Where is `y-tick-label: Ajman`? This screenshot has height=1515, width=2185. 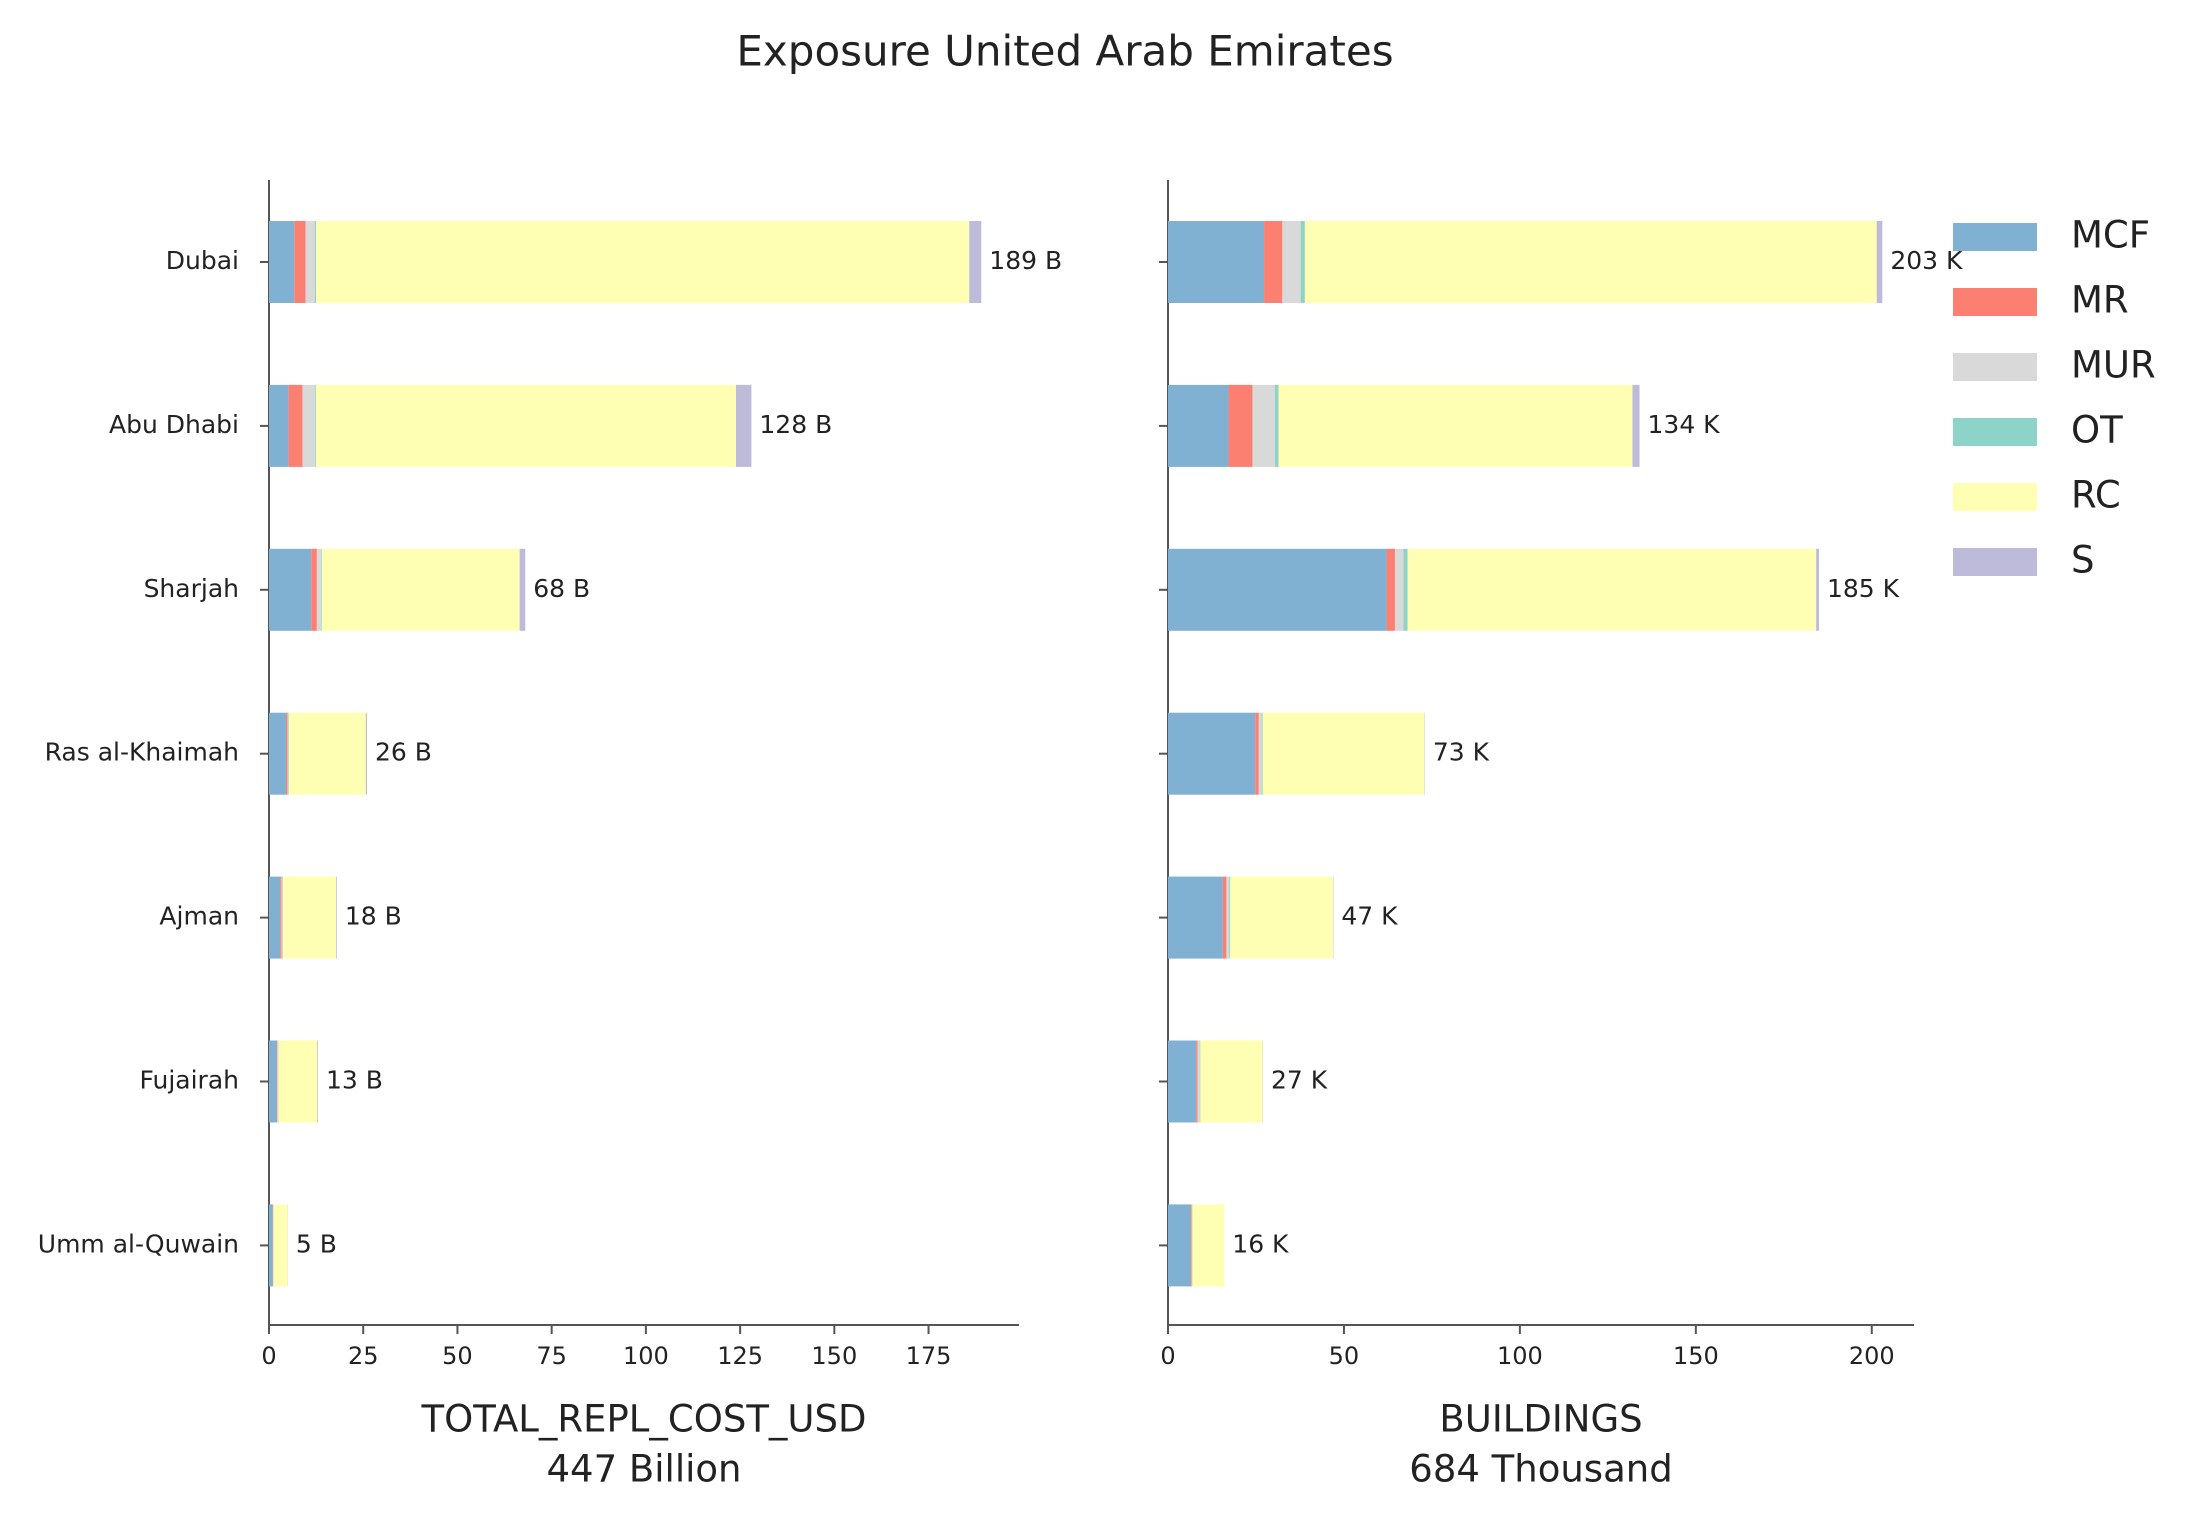
y-tick-label: Ajman is located at coordinates (199, 916).